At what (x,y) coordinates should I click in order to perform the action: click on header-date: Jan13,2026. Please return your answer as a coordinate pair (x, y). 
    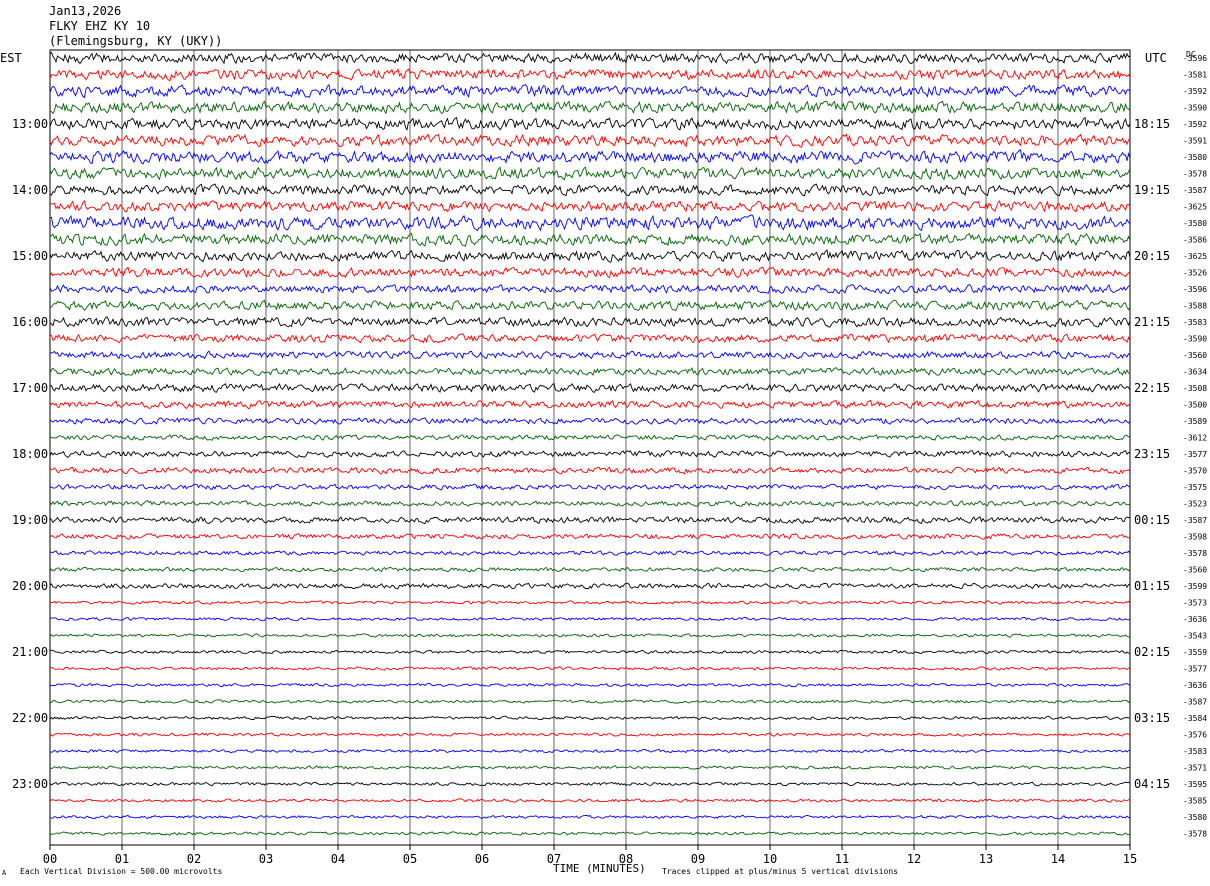
    Looking at the image, I should click on (85, 11).